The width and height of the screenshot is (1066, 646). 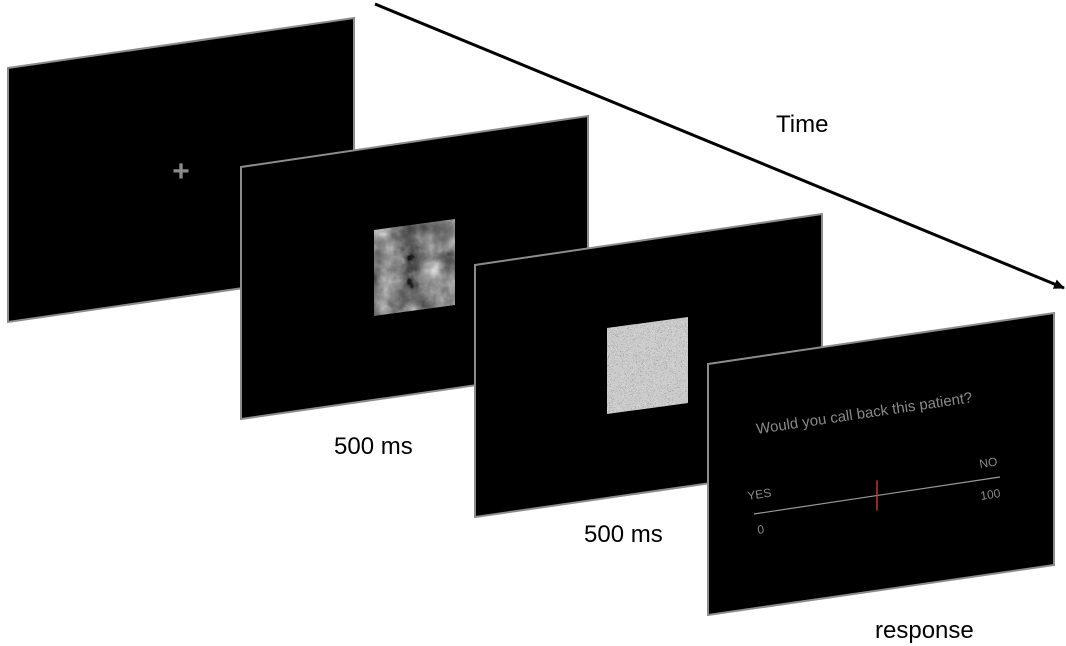 I want to click on scale-label-no: NO, so click(x=988, y=462).